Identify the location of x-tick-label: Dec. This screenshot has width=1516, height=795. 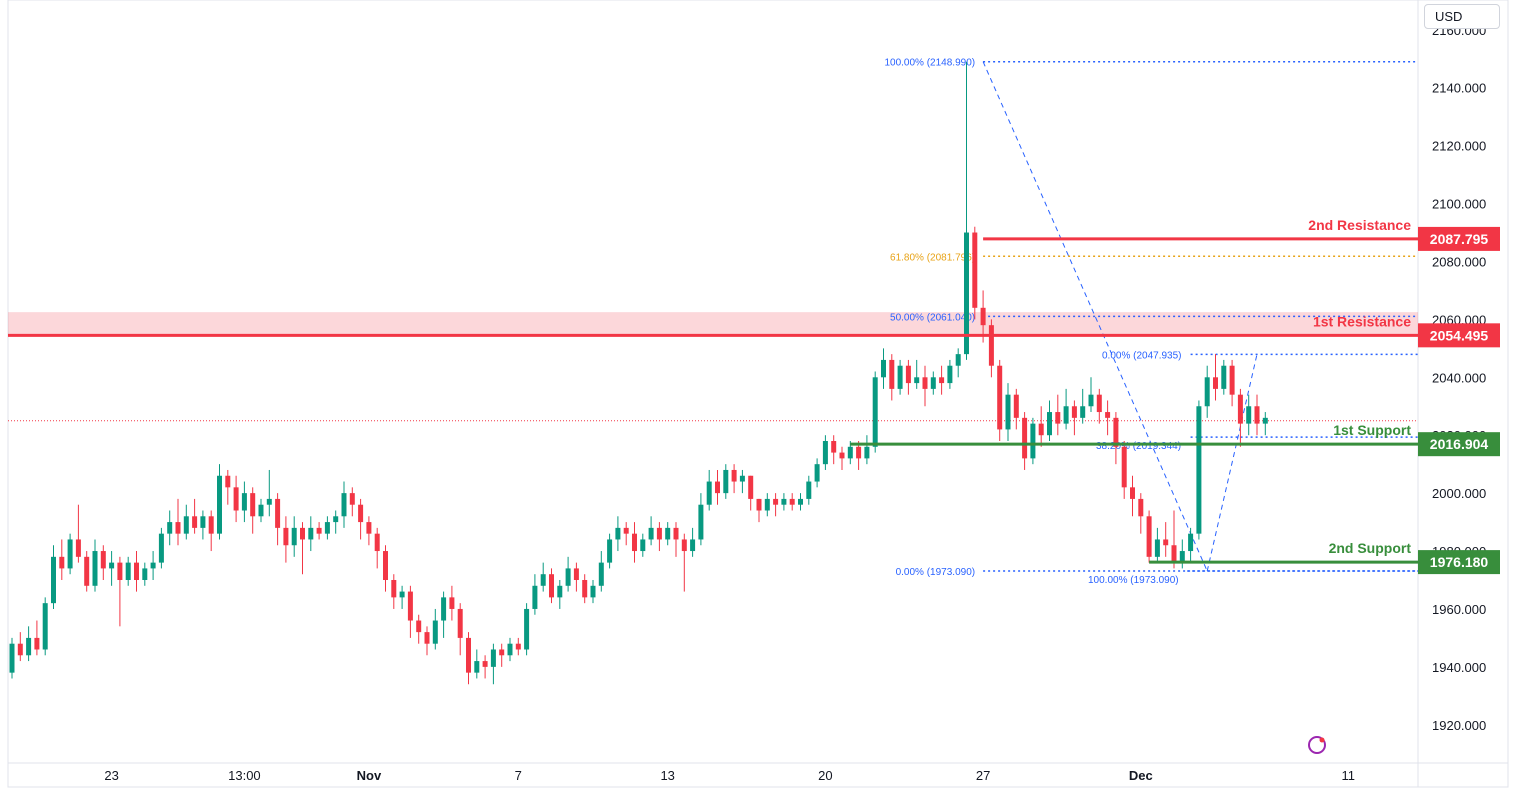
(1141, 775).